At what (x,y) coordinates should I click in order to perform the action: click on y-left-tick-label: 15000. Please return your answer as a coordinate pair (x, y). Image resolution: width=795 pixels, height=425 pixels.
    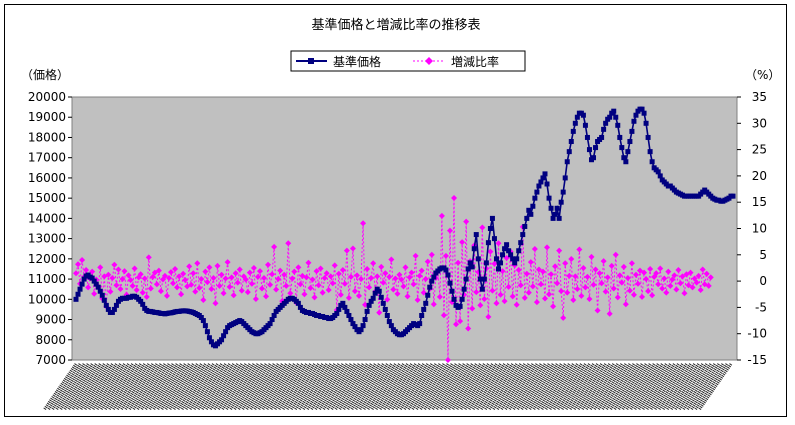
    Looking at the image, I should click on (47, 198).